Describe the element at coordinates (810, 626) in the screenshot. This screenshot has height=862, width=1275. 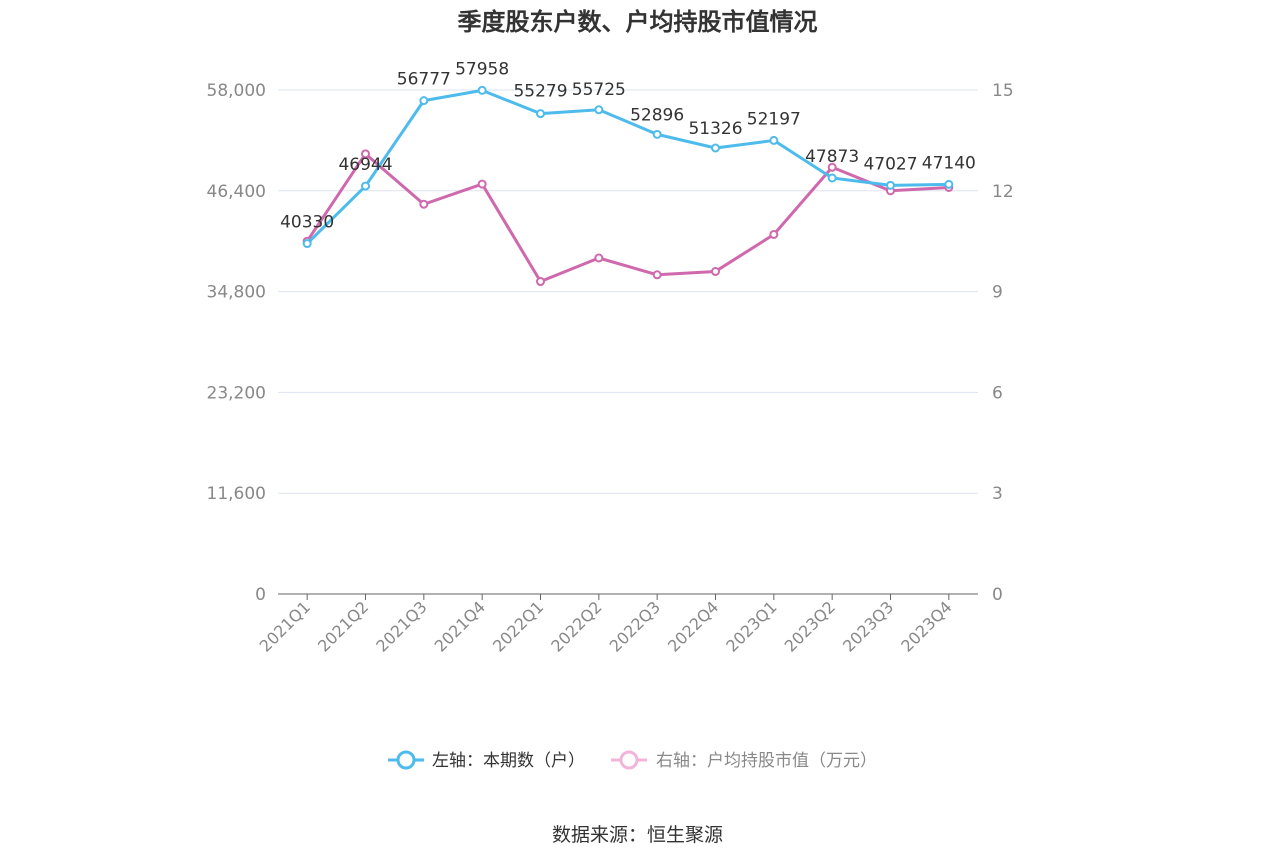
I see `x-tick-label: 2023Q2` at that location.